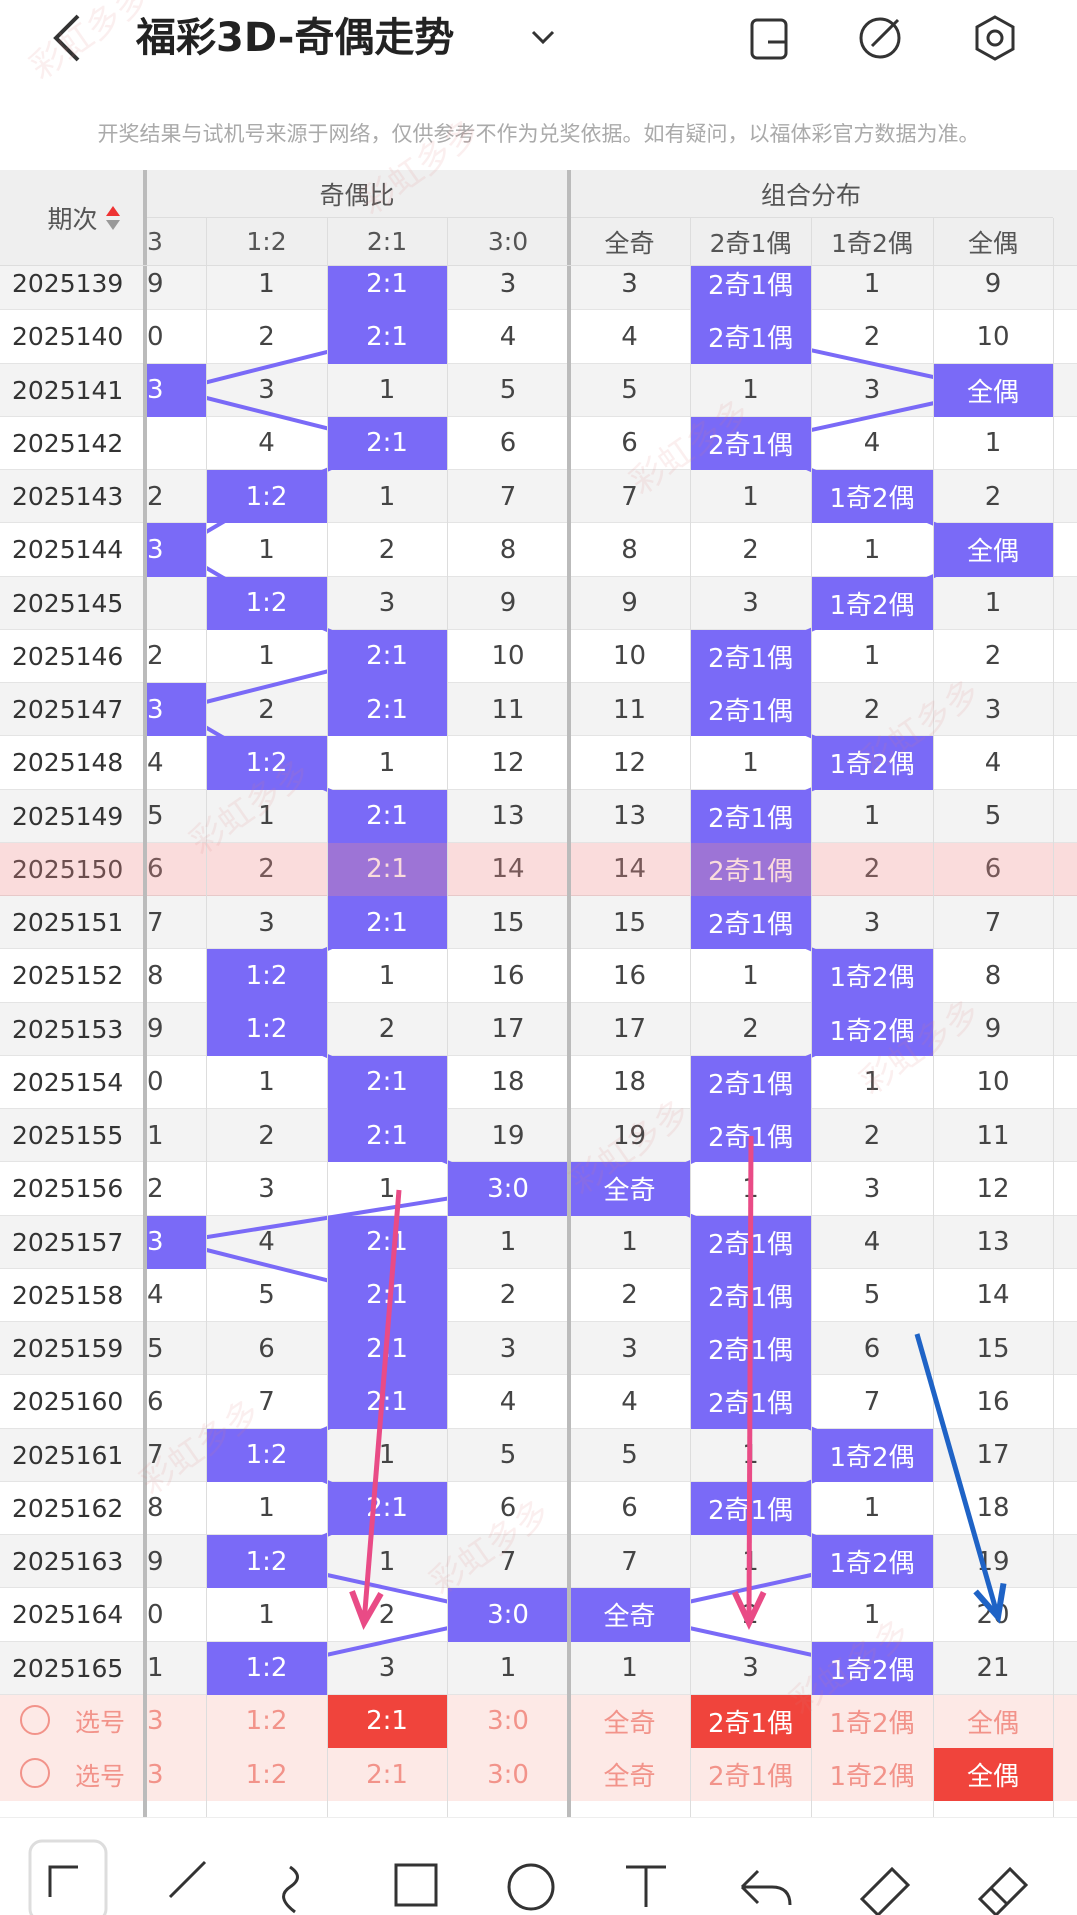 This screenshot has height=1915, width=1077. What do you see at coordinates (993, 1401) in the screenshot?
I see `miss-count: 16` at bounding box center [993, 1401].